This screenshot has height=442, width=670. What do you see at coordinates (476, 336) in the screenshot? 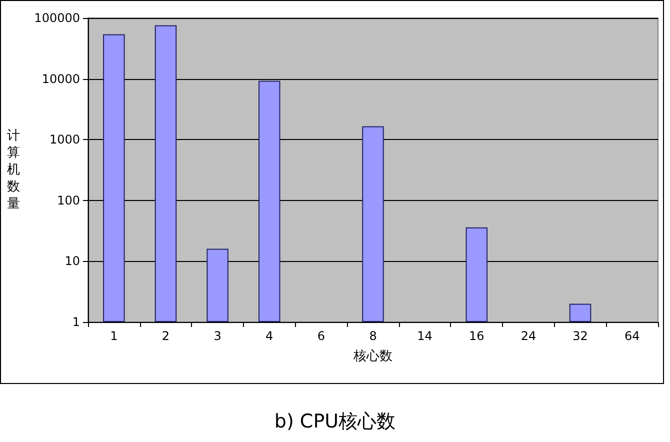
I see `x-tick-label: 16` at bounding box center [476, 336].